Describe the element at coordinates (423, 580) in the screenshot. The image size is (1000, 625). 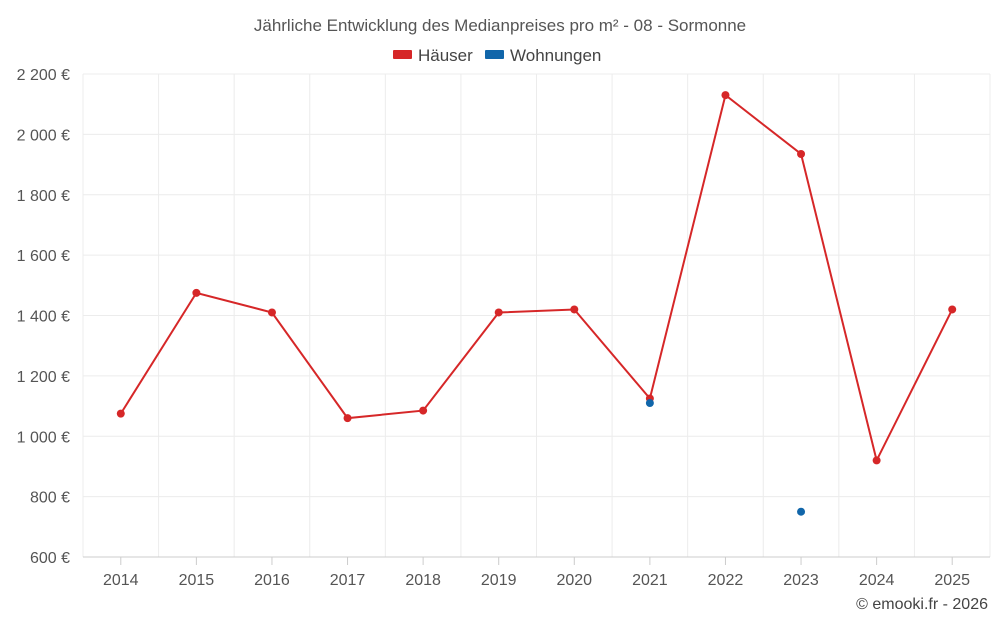
I see `x-tick-label: 2018` at that location.